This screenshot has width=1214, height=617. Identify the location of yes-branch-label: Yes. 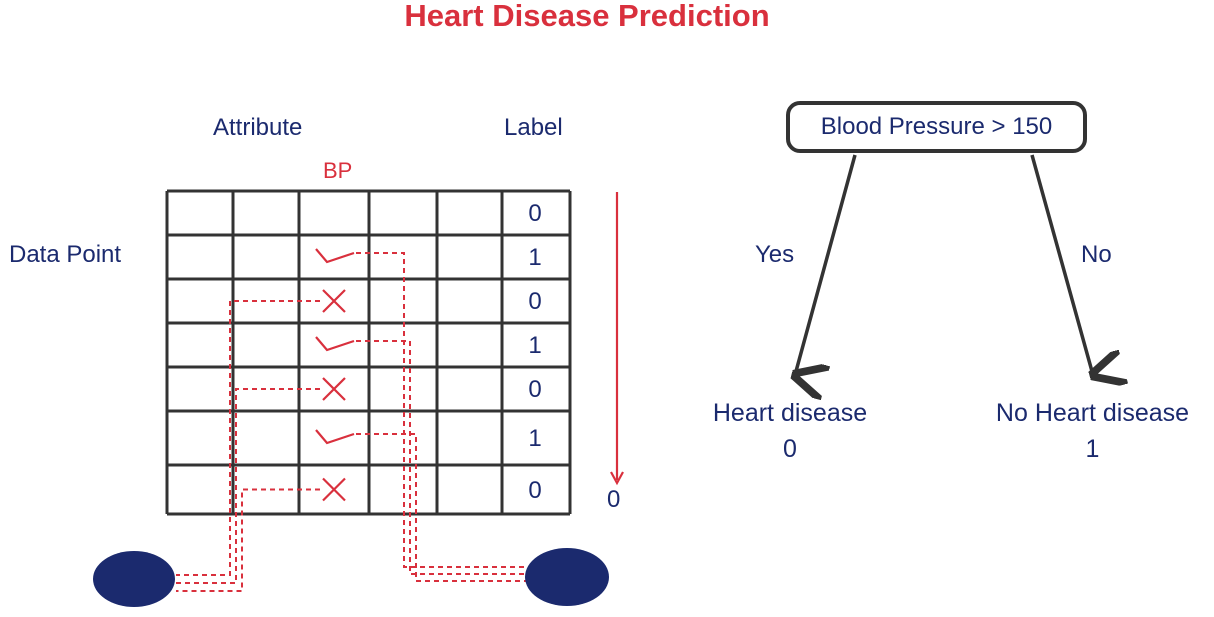
(775, 254).